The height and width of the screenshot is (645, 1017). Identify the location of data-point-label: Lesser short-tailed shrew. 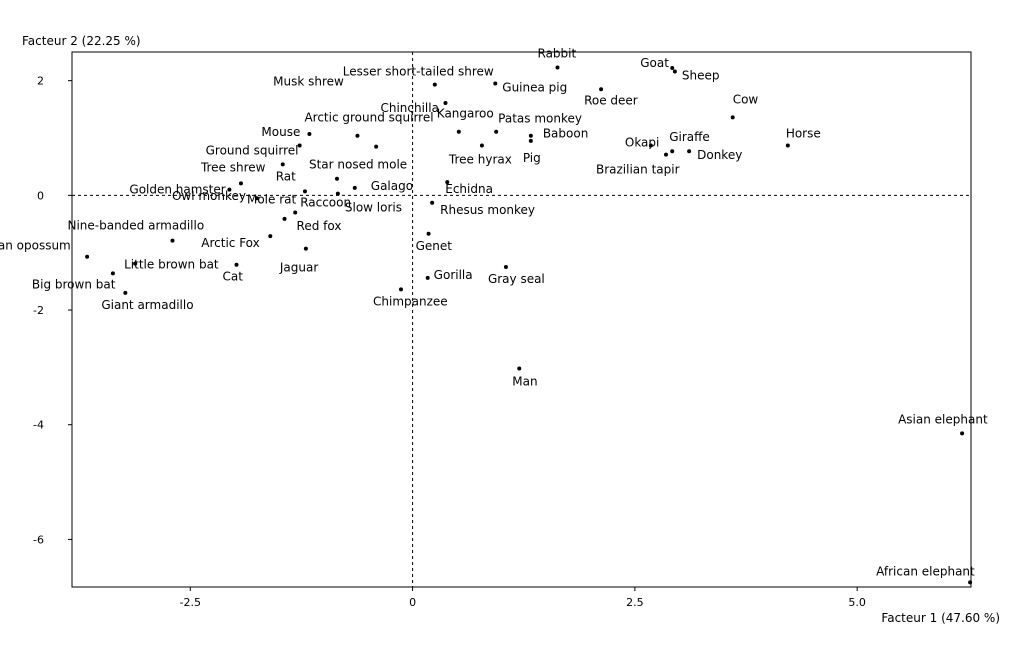
(418, 72).